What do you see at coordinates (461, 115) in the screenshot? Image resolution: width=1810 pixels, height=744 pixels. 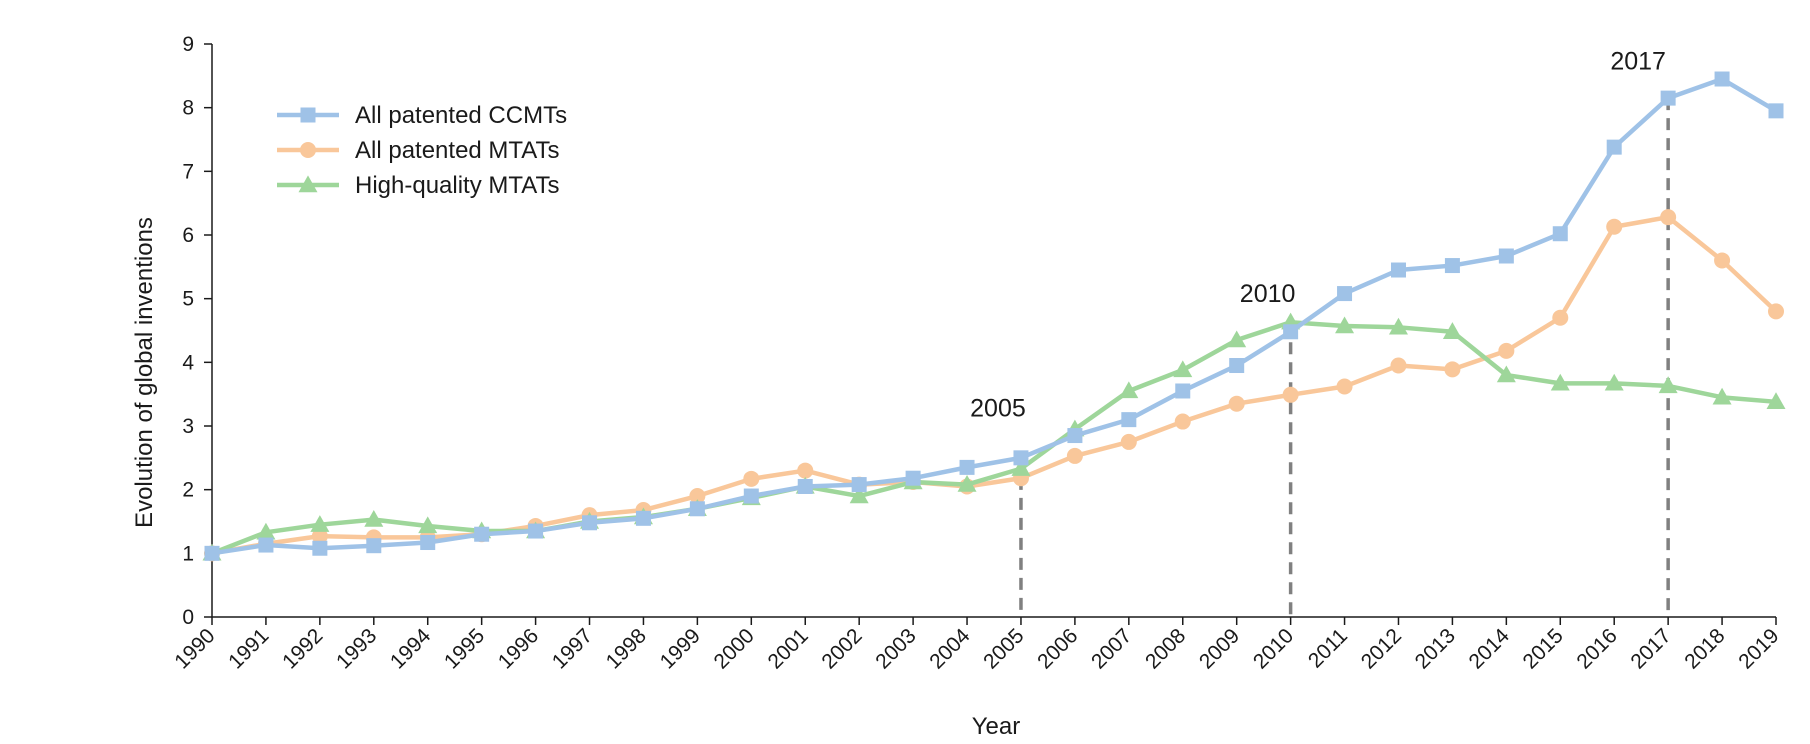 I see `legend-label: All patented CCMTs` at bounding box center [461, 115].